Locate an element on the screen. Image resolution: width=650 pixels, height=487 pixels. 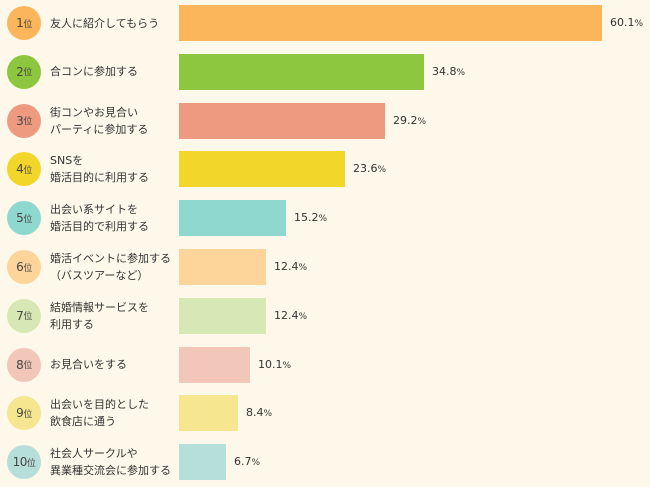
value-label: 23.6% is located at coordinates (369, 169).